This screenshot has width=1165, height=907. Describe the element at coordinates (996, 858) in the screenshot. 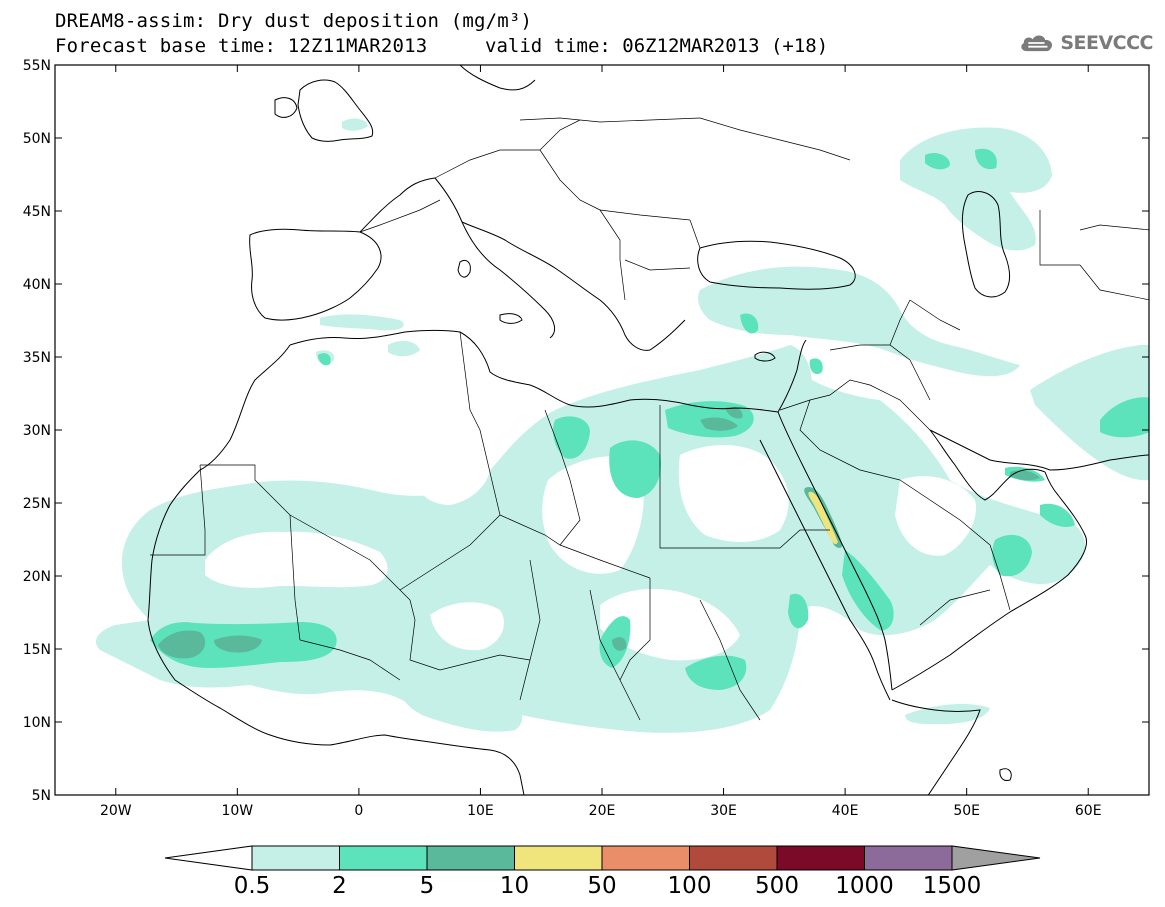

I see `colorbar-over-triangle` at that location.